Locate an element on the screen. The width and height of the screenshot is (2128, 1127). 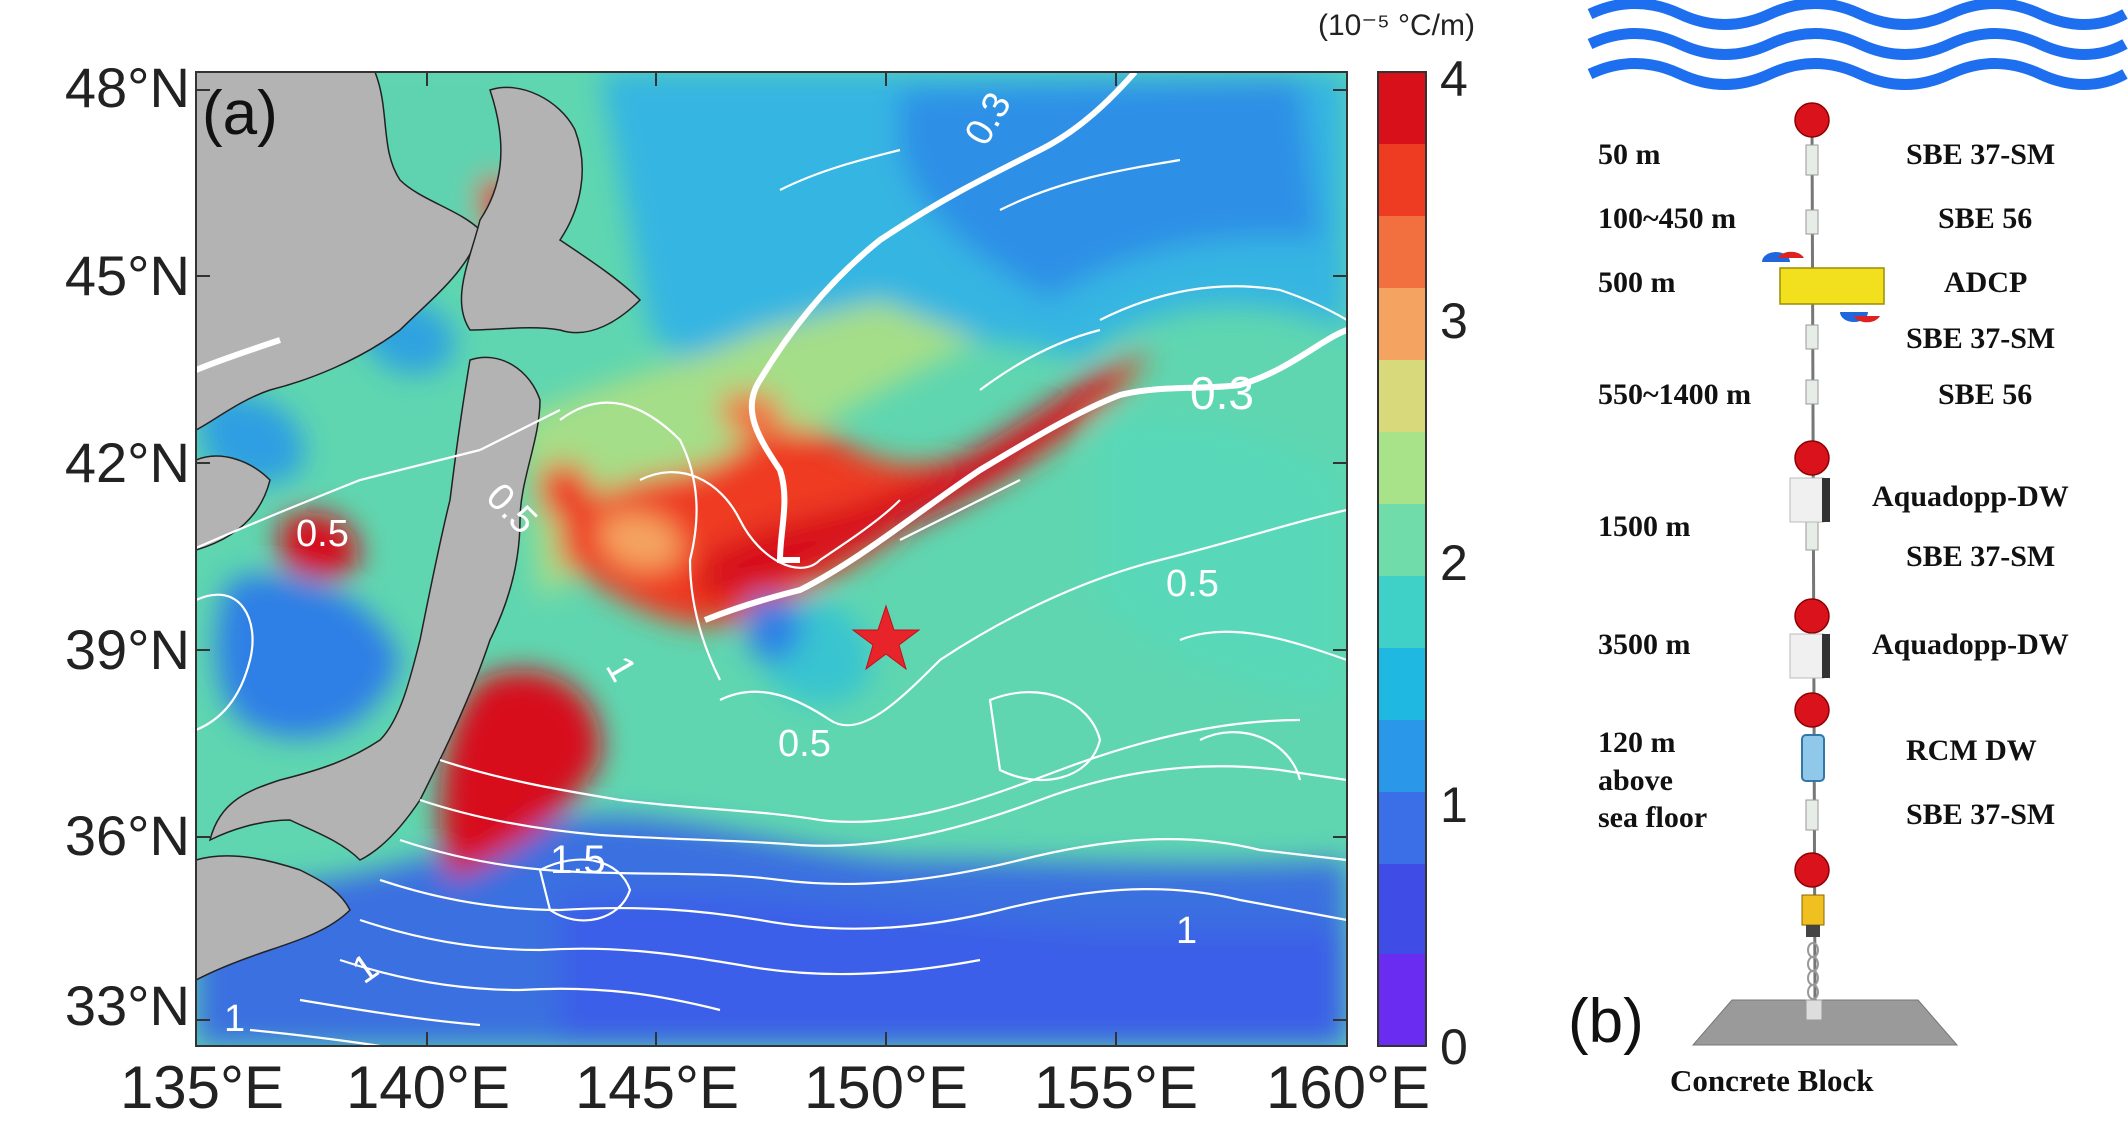
sea-surface-waves is located at coordinates (1857, 45).